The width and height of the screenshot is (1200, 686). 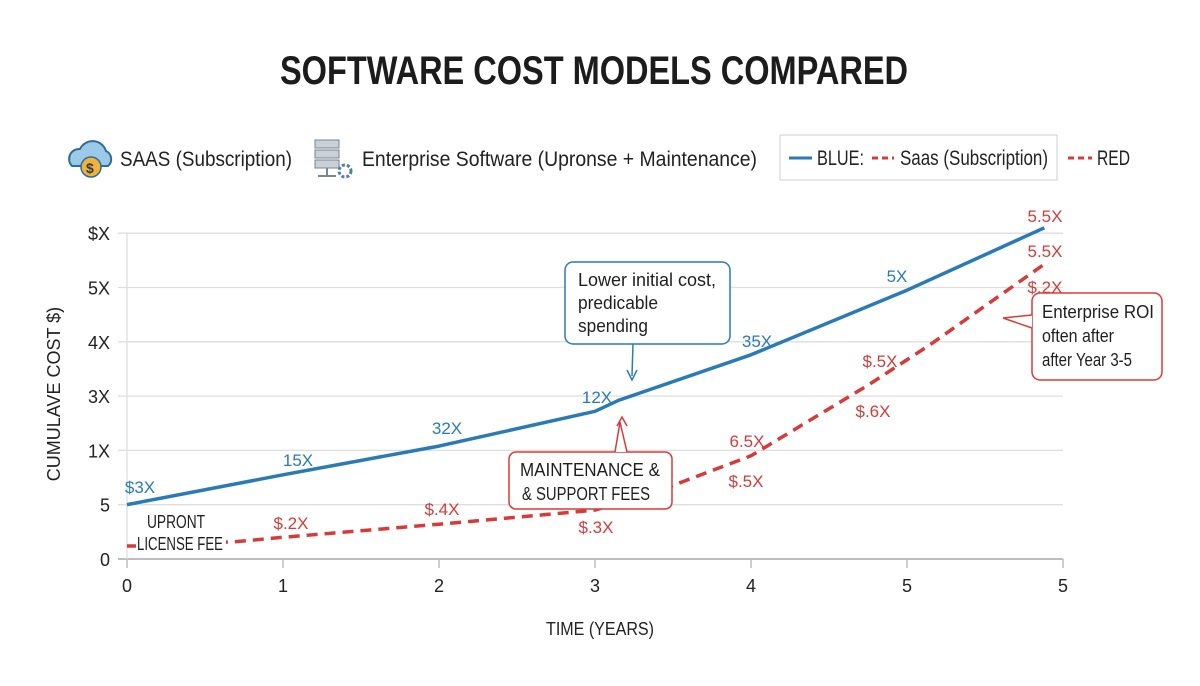 I want to click on x-tick-label: 0, so click(x=127, y=586).